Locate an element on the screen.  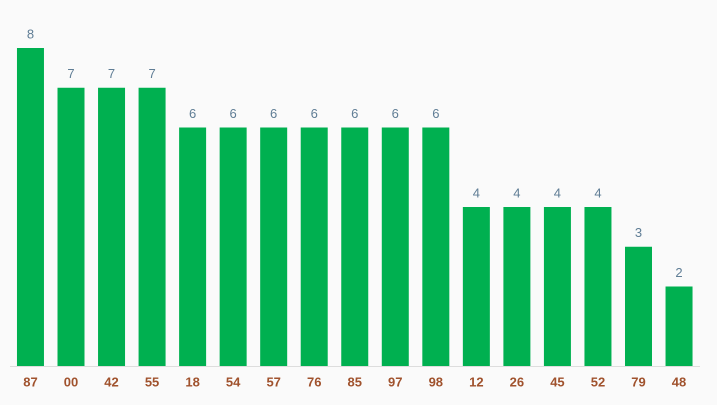
x-tick-label: 42 is located at coordinates (111, 381).